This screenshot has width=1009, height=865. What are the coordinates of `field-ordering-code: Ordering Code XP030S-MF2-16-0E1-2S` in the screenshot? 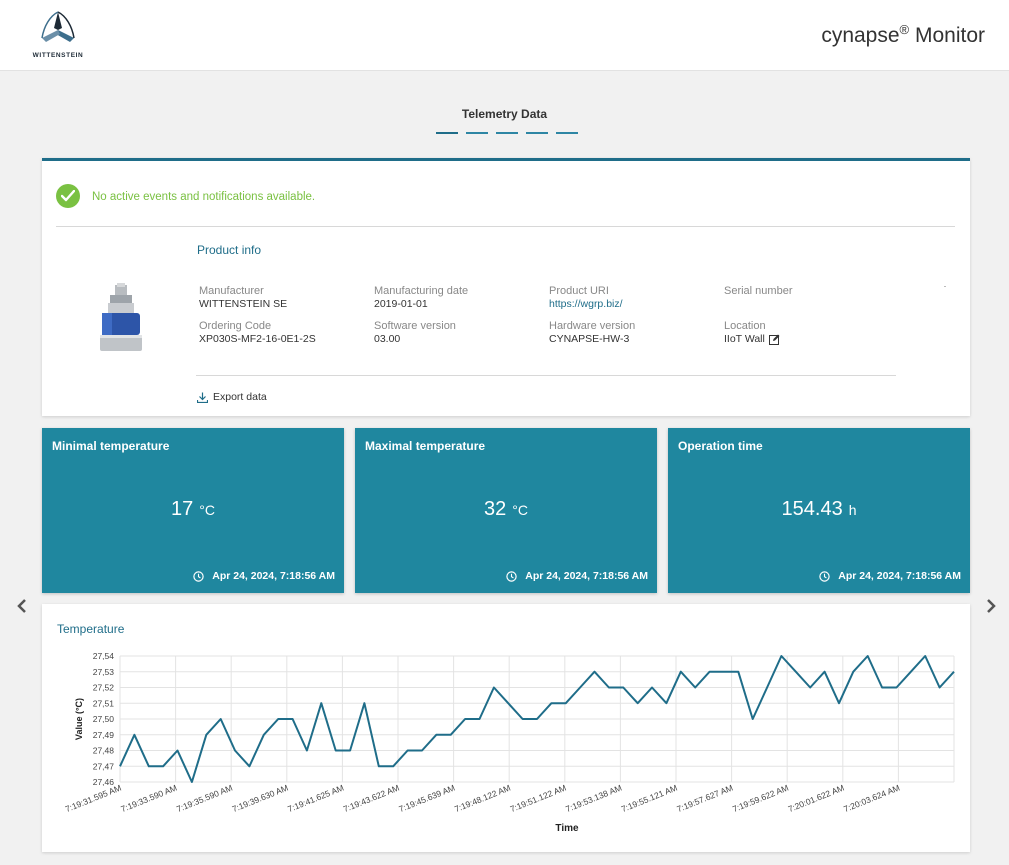 It's located at (257, 332).